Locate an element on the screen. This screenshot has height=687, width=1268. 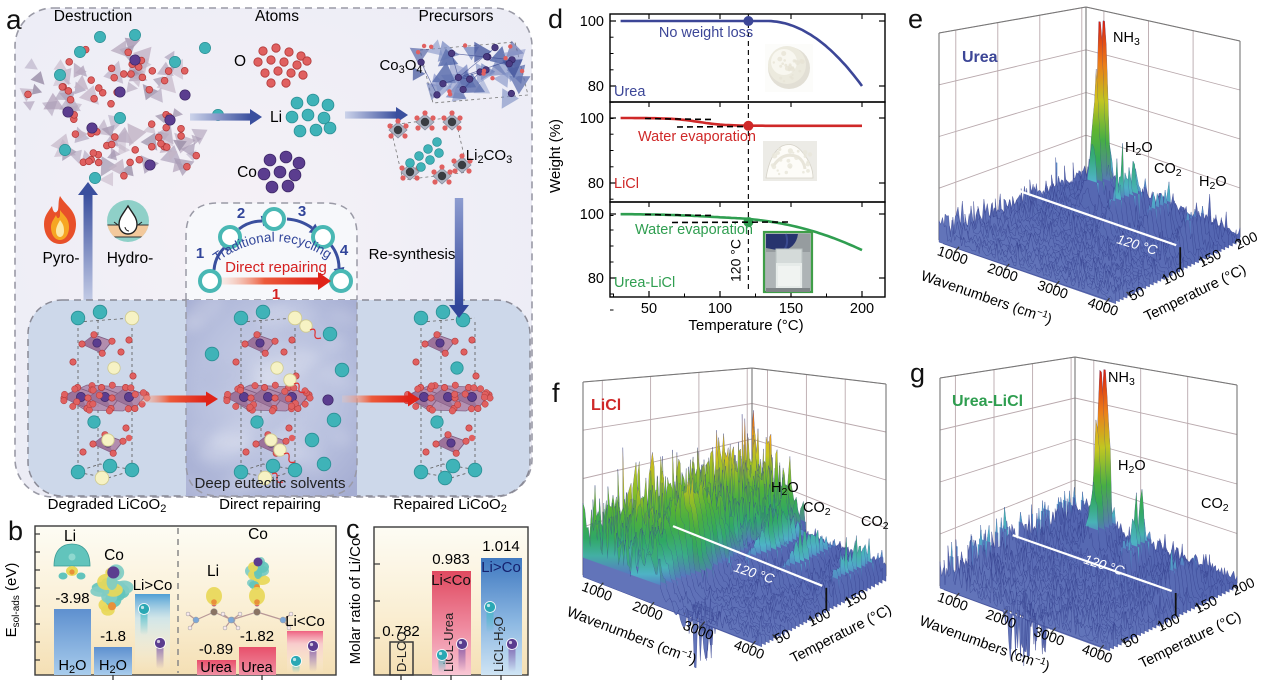
svg-text: O is located at coordinates (240, 61).